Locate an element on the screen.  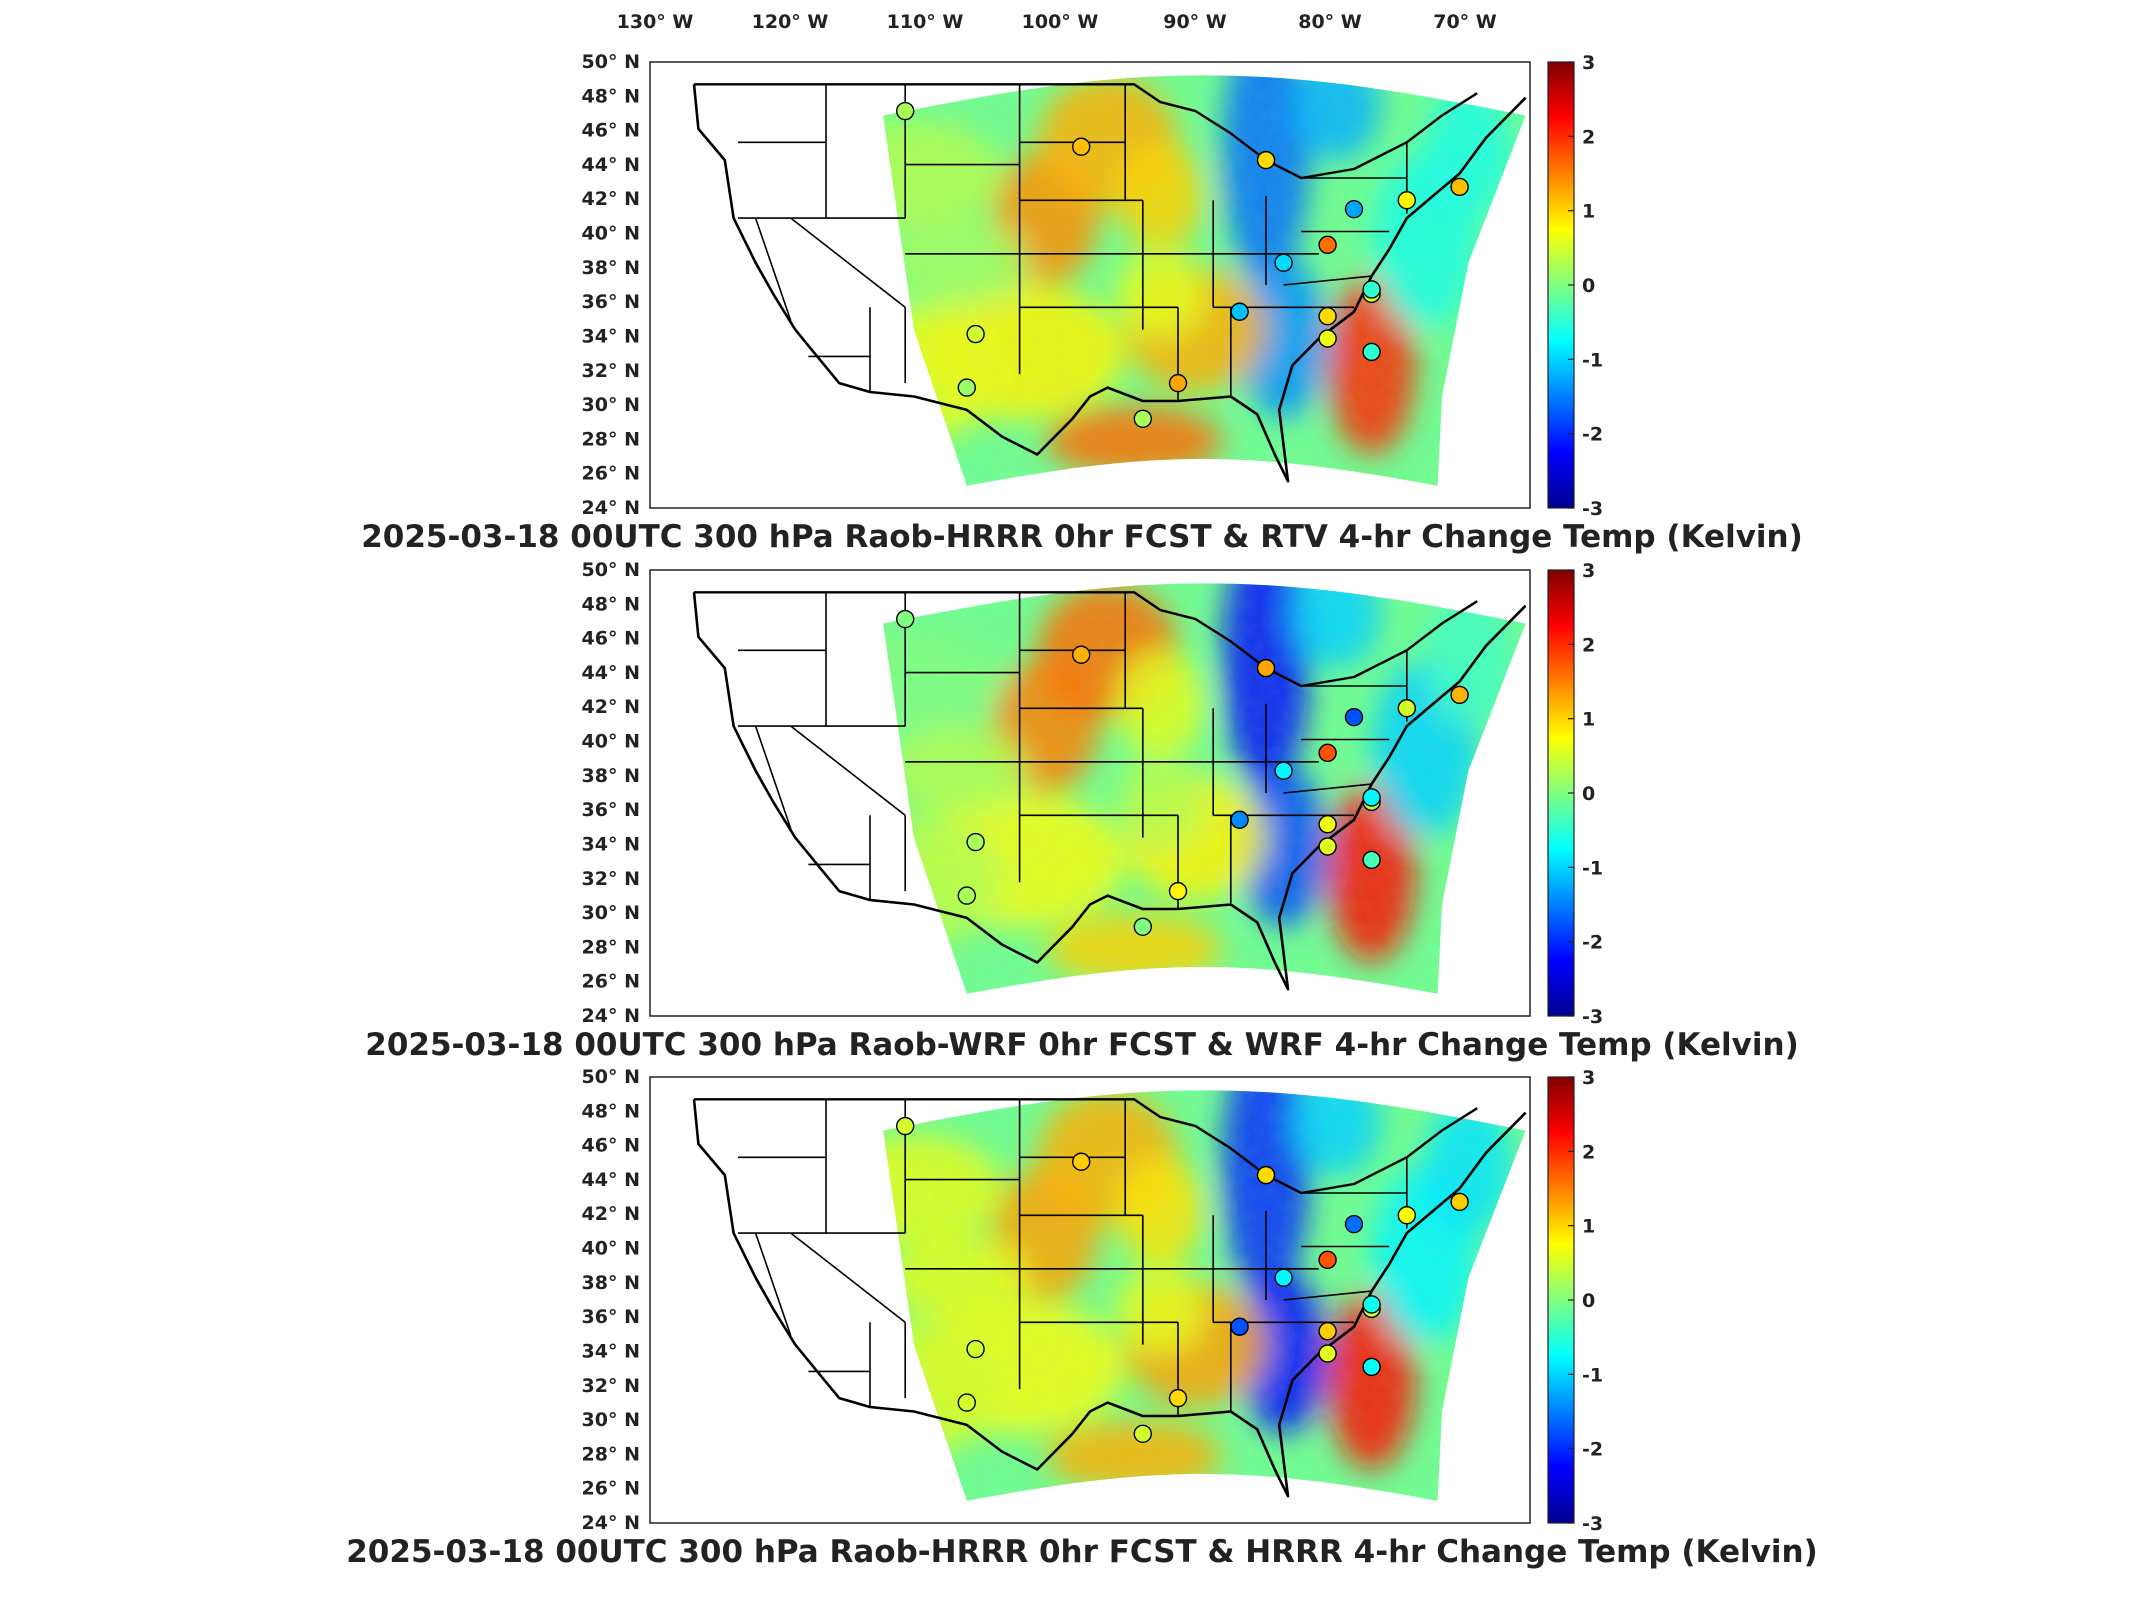
latitude-label: 46° N is located at coordinates (611, 131).